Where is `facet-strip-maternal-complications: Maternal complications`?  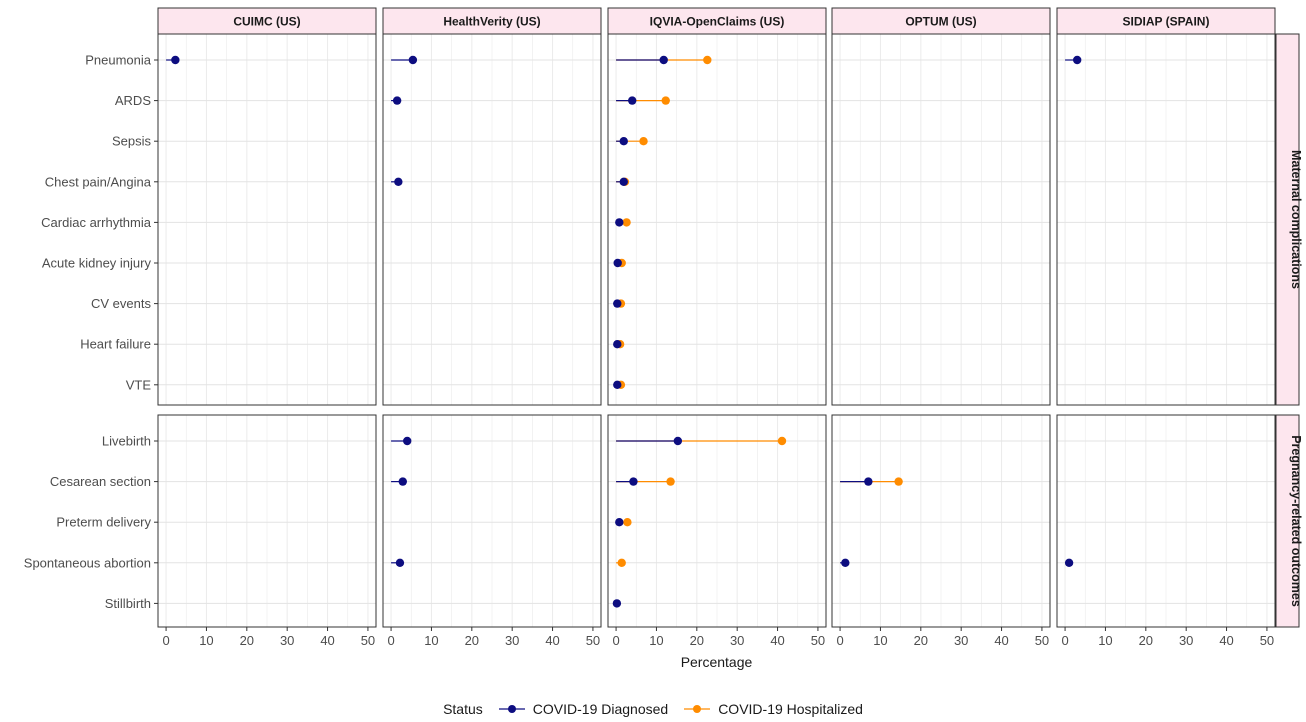
facet-strip-maternal-complications: Maternal complications is located at coordinates (1289, 219).